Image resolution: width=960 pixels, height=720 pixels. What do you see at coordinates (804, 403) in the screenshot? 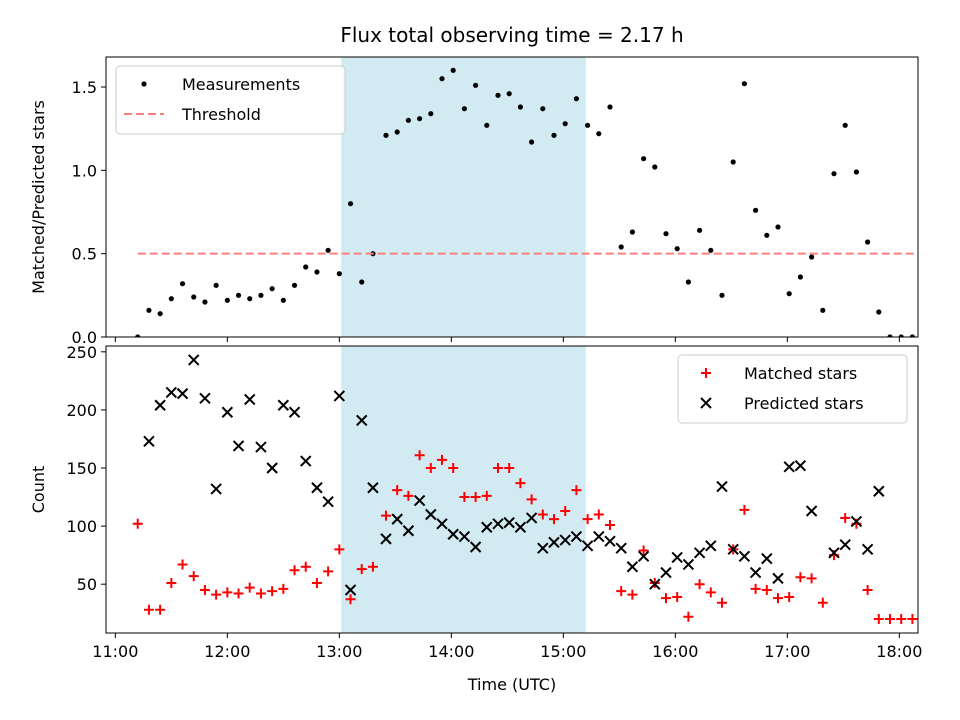
I see `legend-label: Predicted stars` at bounding box center [804, 403].